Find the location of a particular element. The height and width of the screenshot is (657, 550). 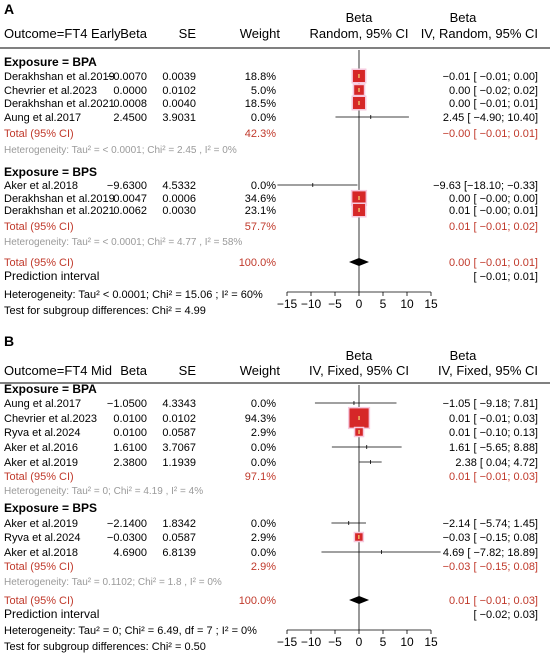

study-ci-text: −9.63 [−18.10; −0.33] is located at coordinates (485, 186).